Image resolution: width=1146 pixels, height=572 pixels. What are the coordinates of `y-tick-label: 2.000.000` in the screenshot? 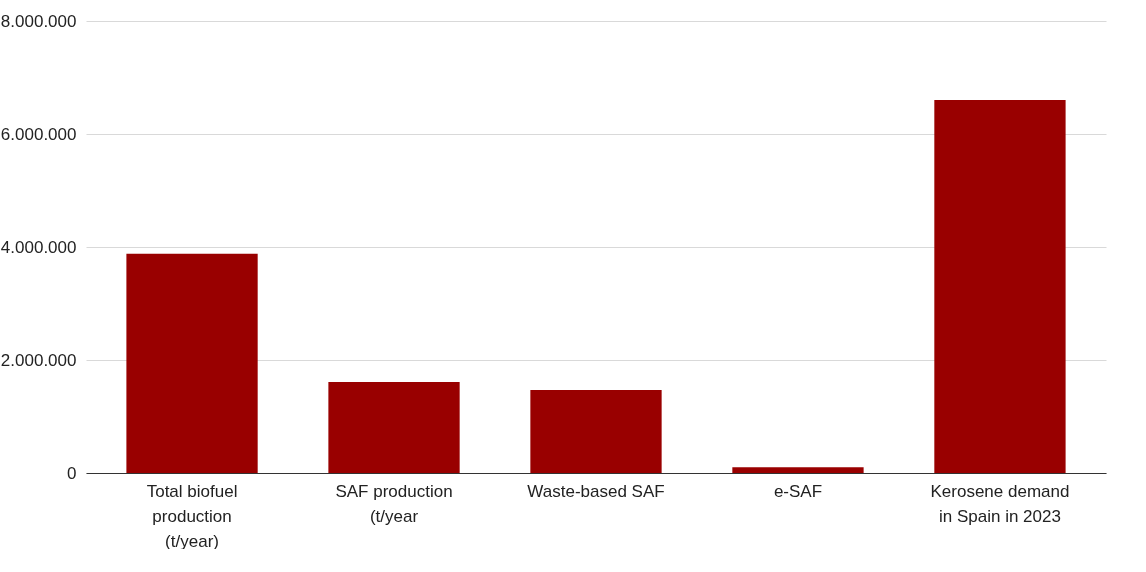 It's located at (38, 360).